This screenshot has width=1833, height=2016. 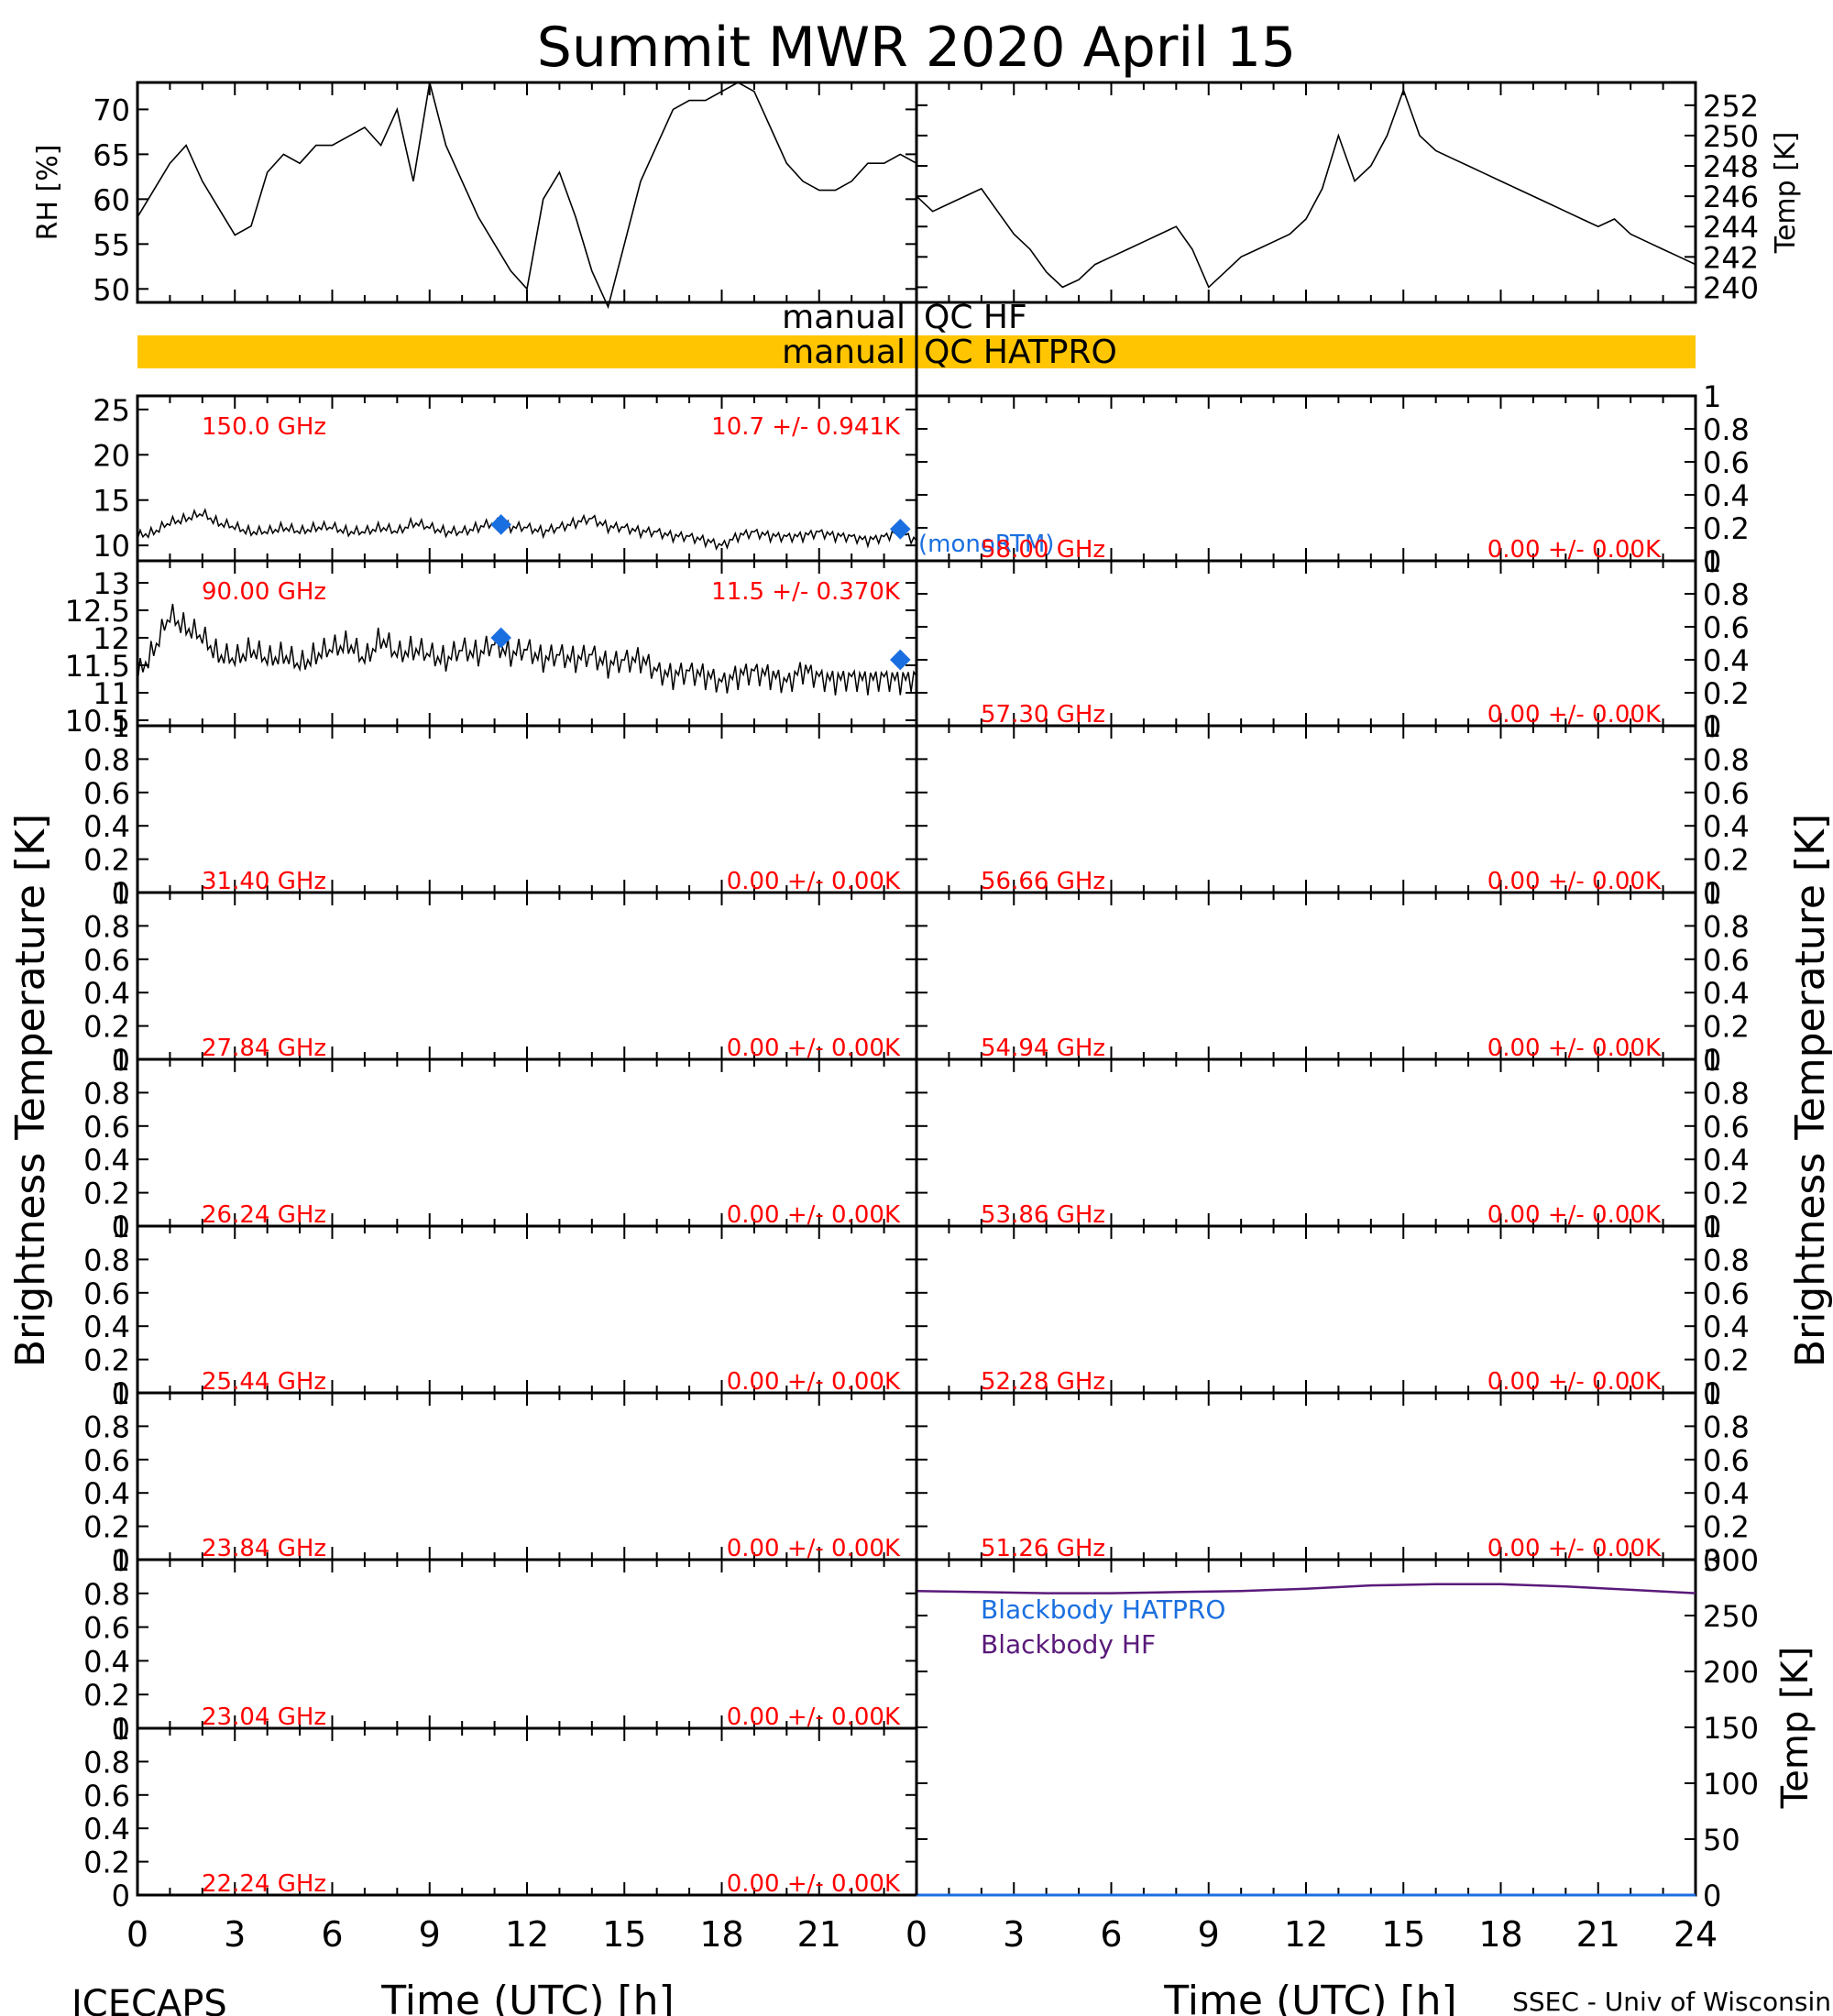 What do you see at coordinates (106, 993) in the screenshot?
I see `tb27-panel-ytick-label: 0.4` at bounding box center [106, 993].